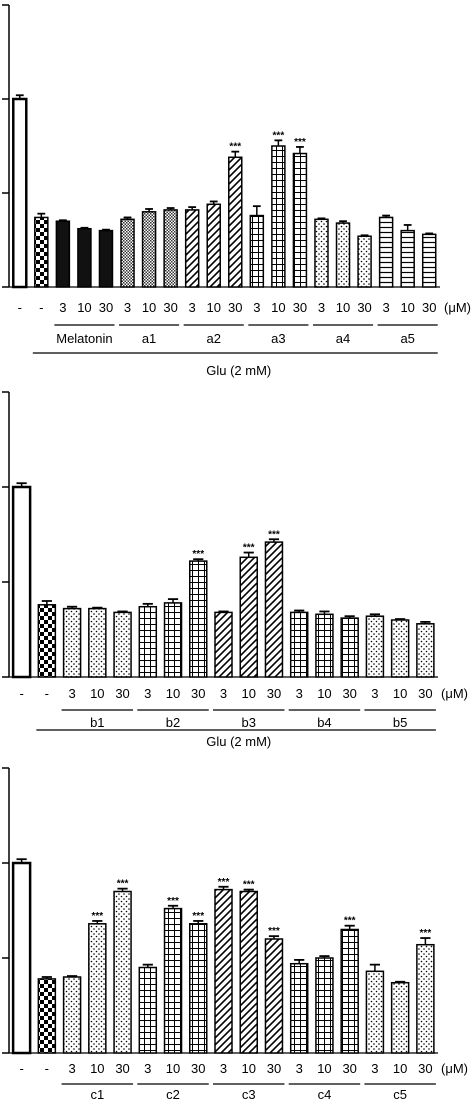  I want to click on group-label: c4, so click(325, 1093).